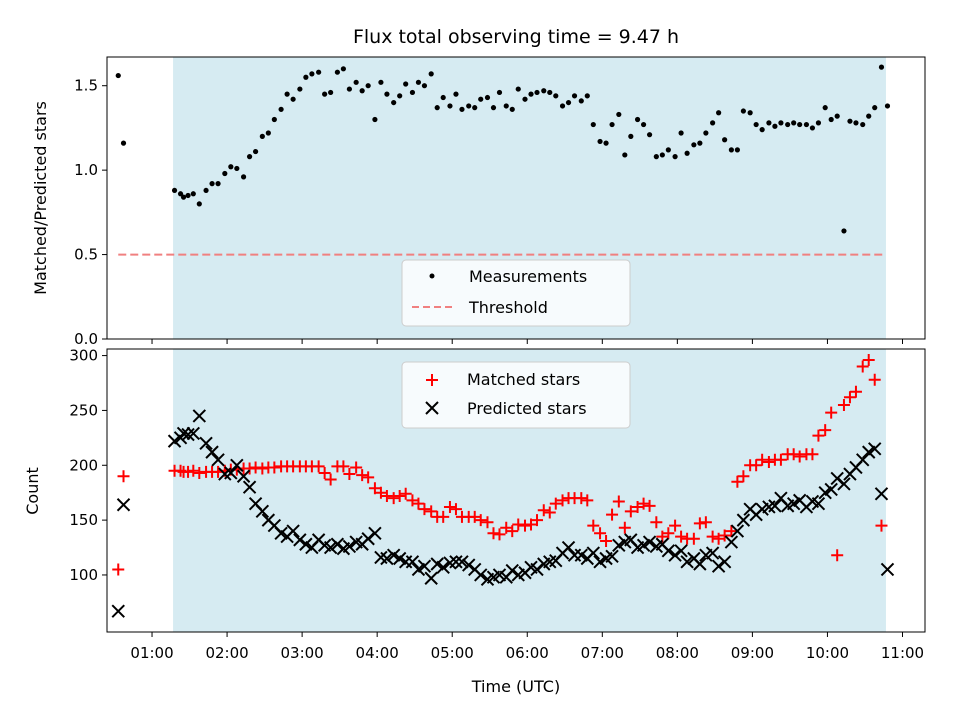  Describe the element at coordinates (516, 293) in the screenshot. I see `top-legend: Measurements Threshold` at that location.